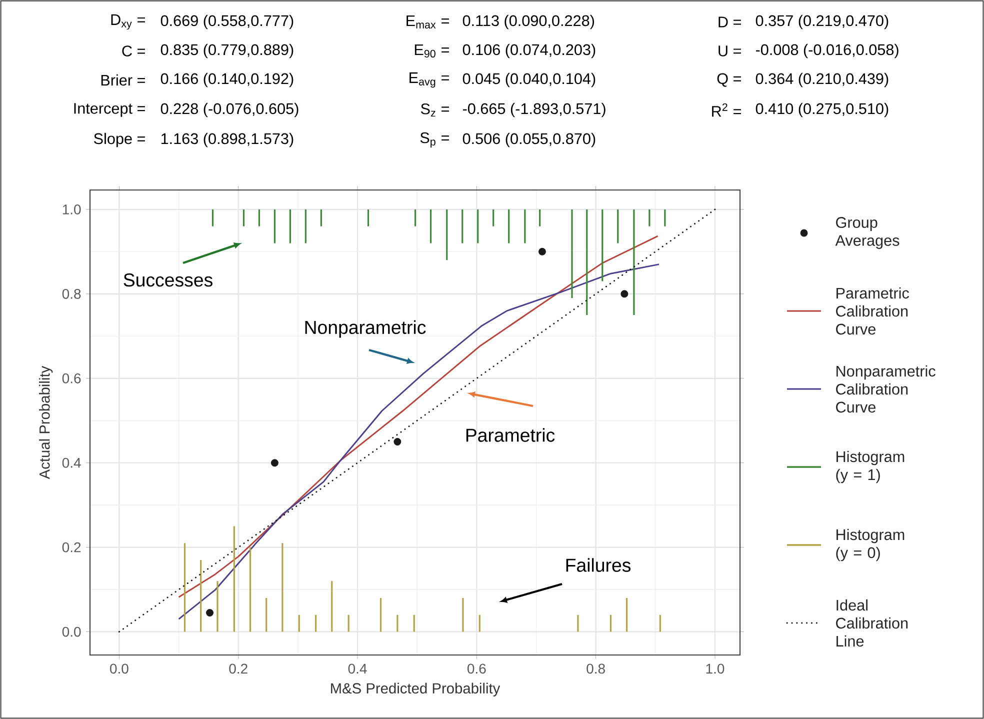 This screenshot has width=984, height=719. Describe the element at coordinates (434, 110) in the screenshot. I see `text: S$_{z}$ =` at that location.